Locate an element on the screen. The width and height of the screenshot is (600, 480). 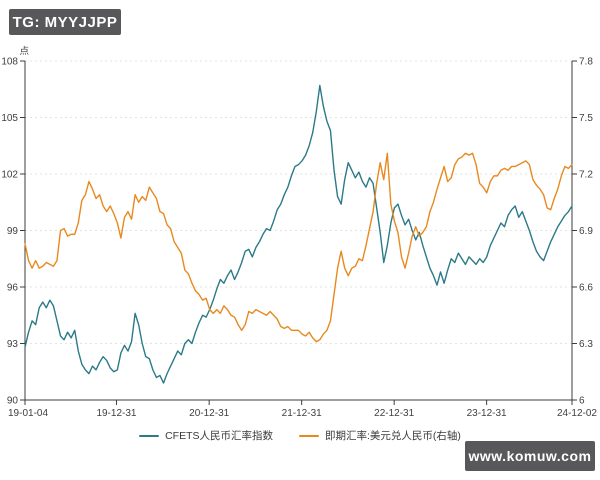
x-axis-tick-label: 21-12-31 is located at coordinates (302, 413).